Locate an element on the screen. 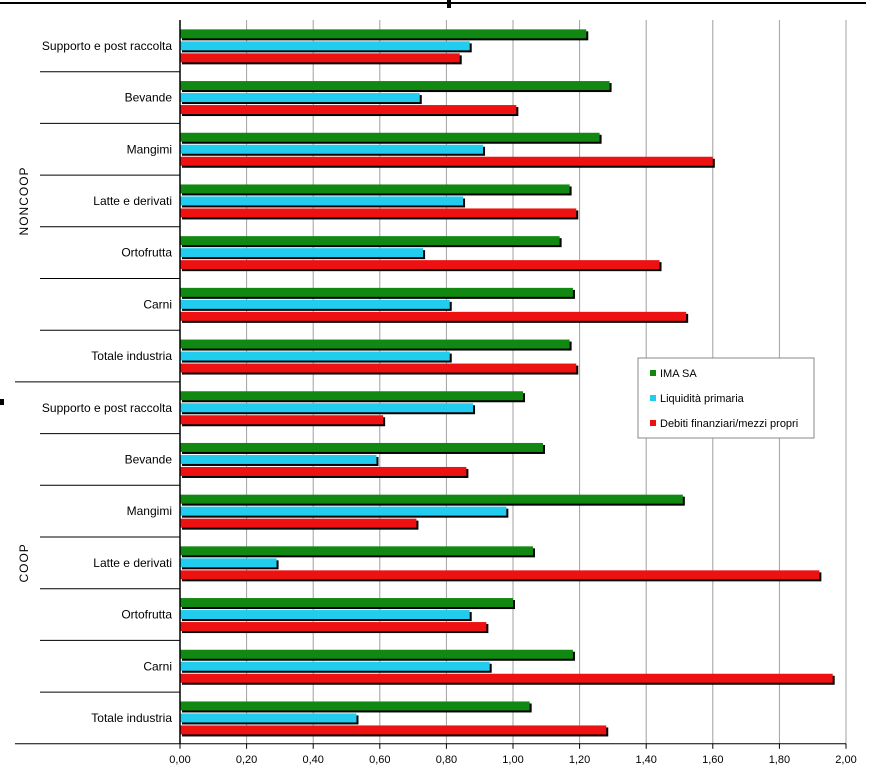  x-tick-label: 1,40 is located at coordinates (645, 760).